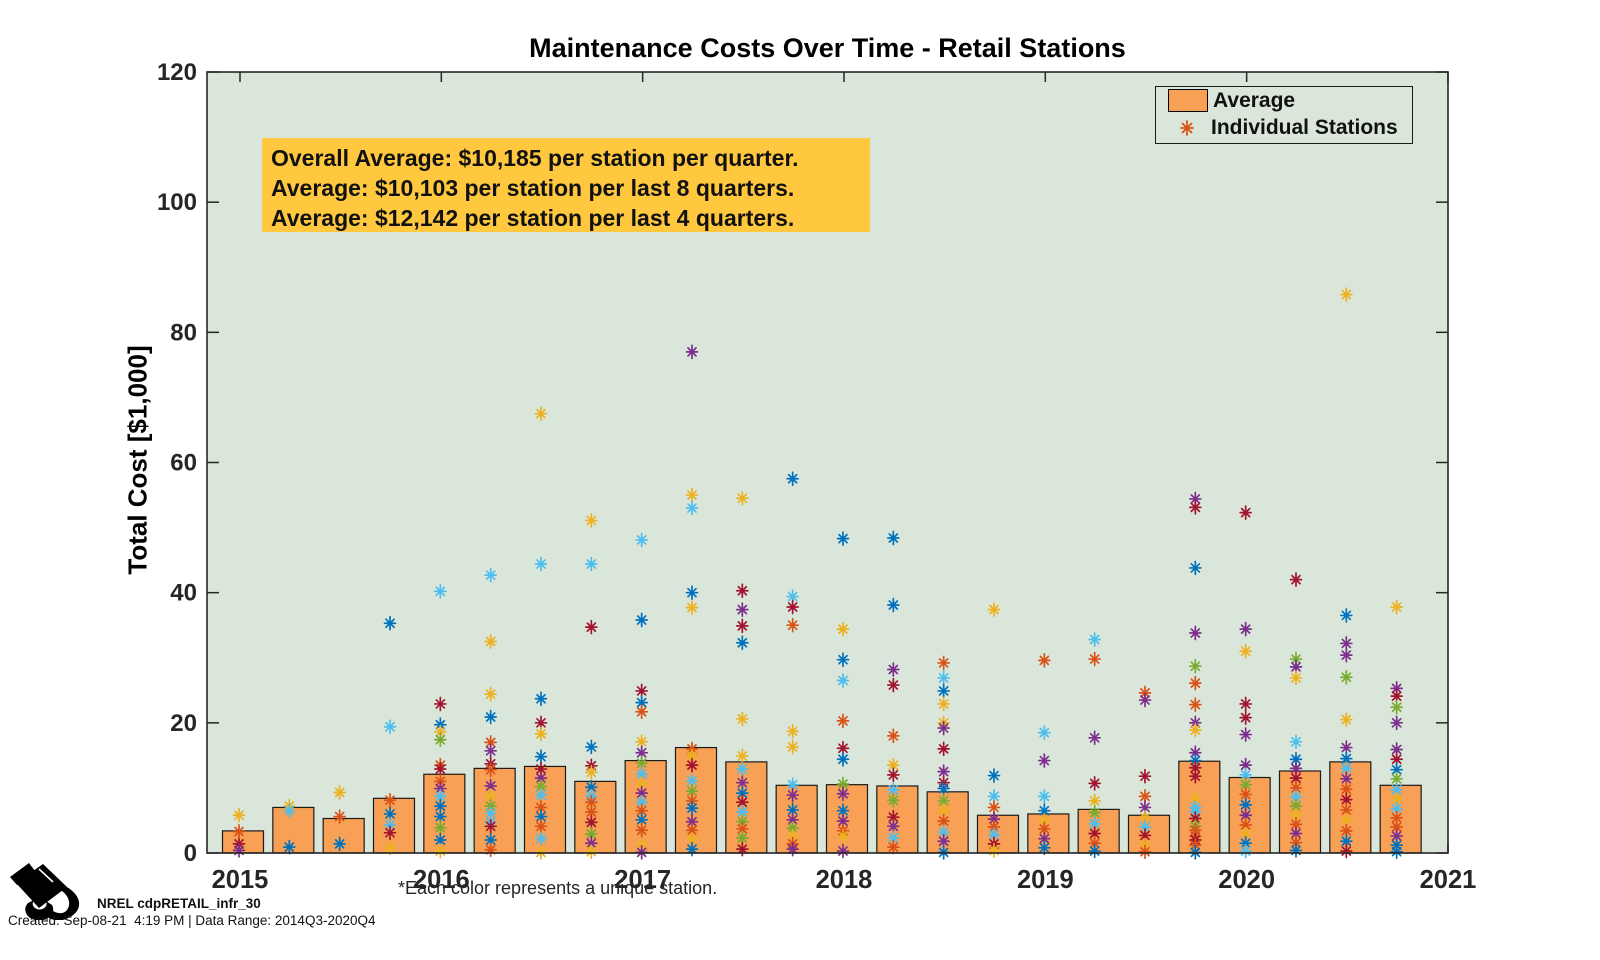 This screenshot has height=960, width=1600. I want to click on nrel-brand-label: NREL cdpRETAIL_infr_30, so click(179, 903).